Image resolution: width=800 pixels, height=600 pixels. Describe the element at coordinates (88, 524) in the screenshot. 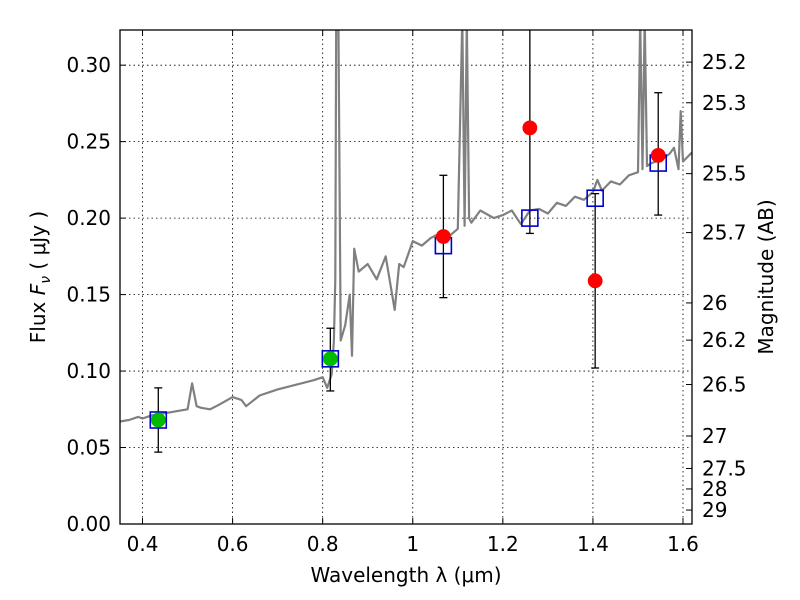

I see `y-tick-label: 0.00` at that location.